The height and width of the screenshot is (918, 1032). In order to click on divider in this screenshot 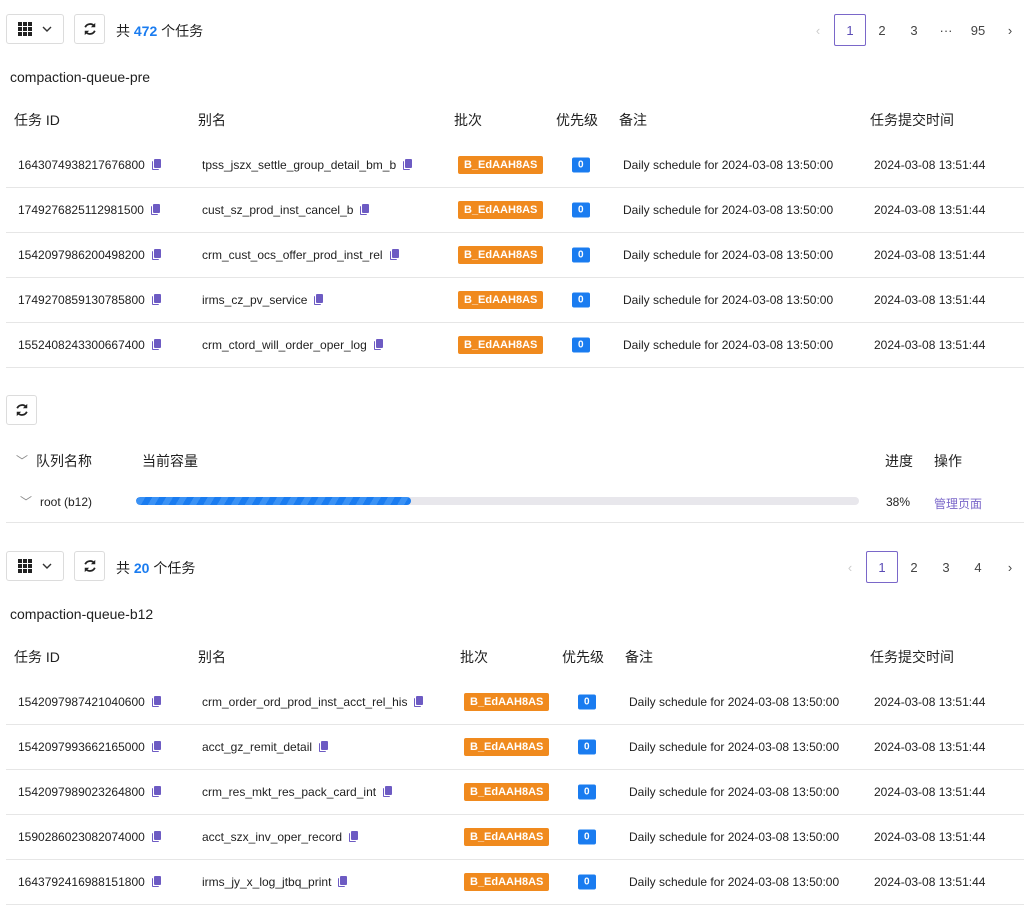, I will do `click(515, 522)`.